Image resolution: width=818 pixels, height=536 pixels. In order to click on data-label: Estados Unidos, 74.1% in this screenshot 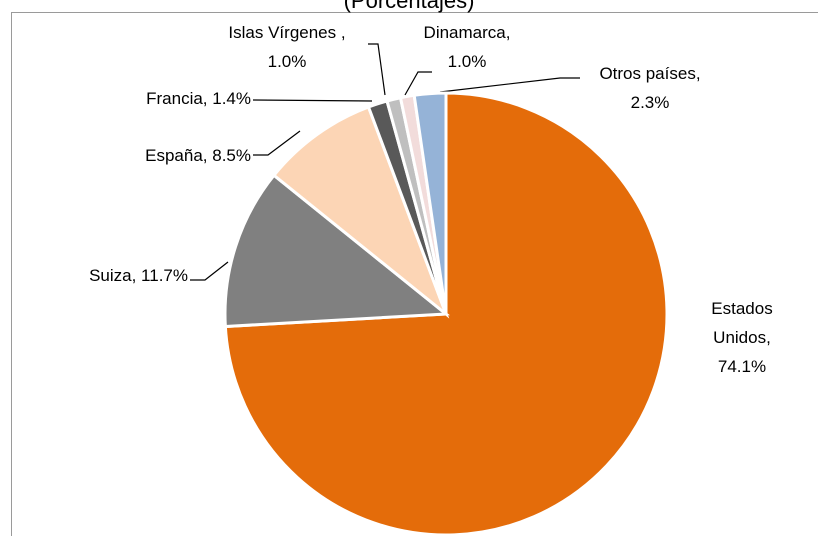, I will do `click(742, 337)`.